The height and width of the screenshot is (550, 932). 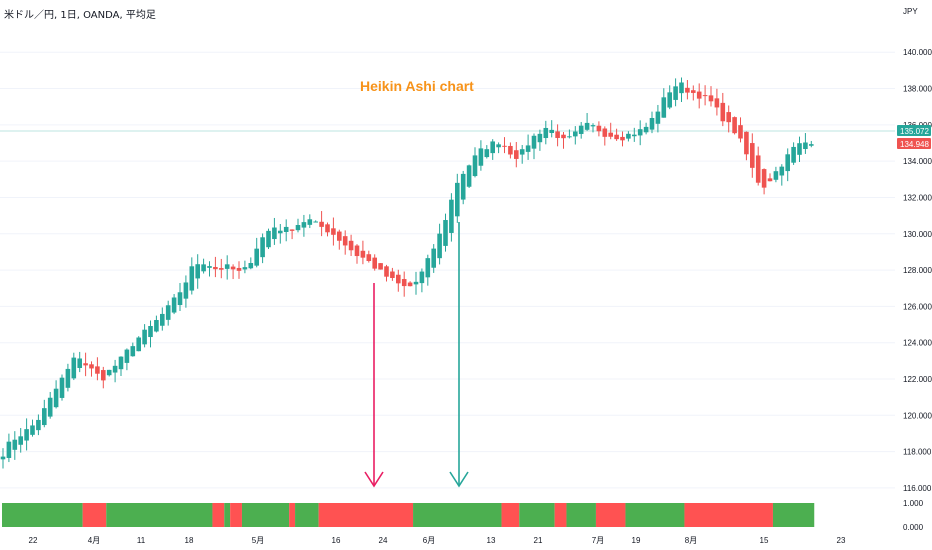 I want to click on annotation-label: Heikin Ashi chart, so click(x=417, y=86).